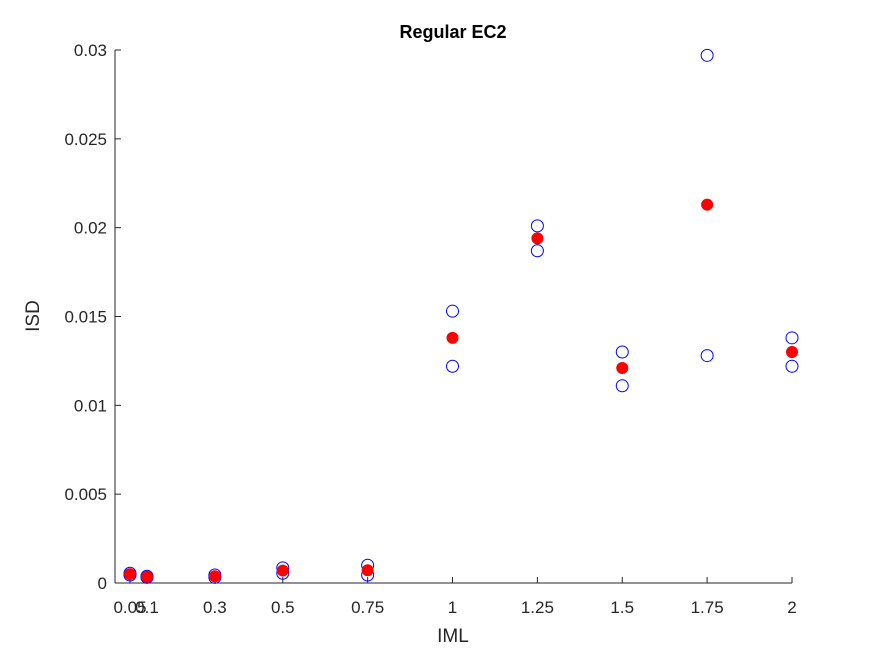 This screenshot has width=875, height=656. I want to click on x-tick-label: 2, so click(791, 607).